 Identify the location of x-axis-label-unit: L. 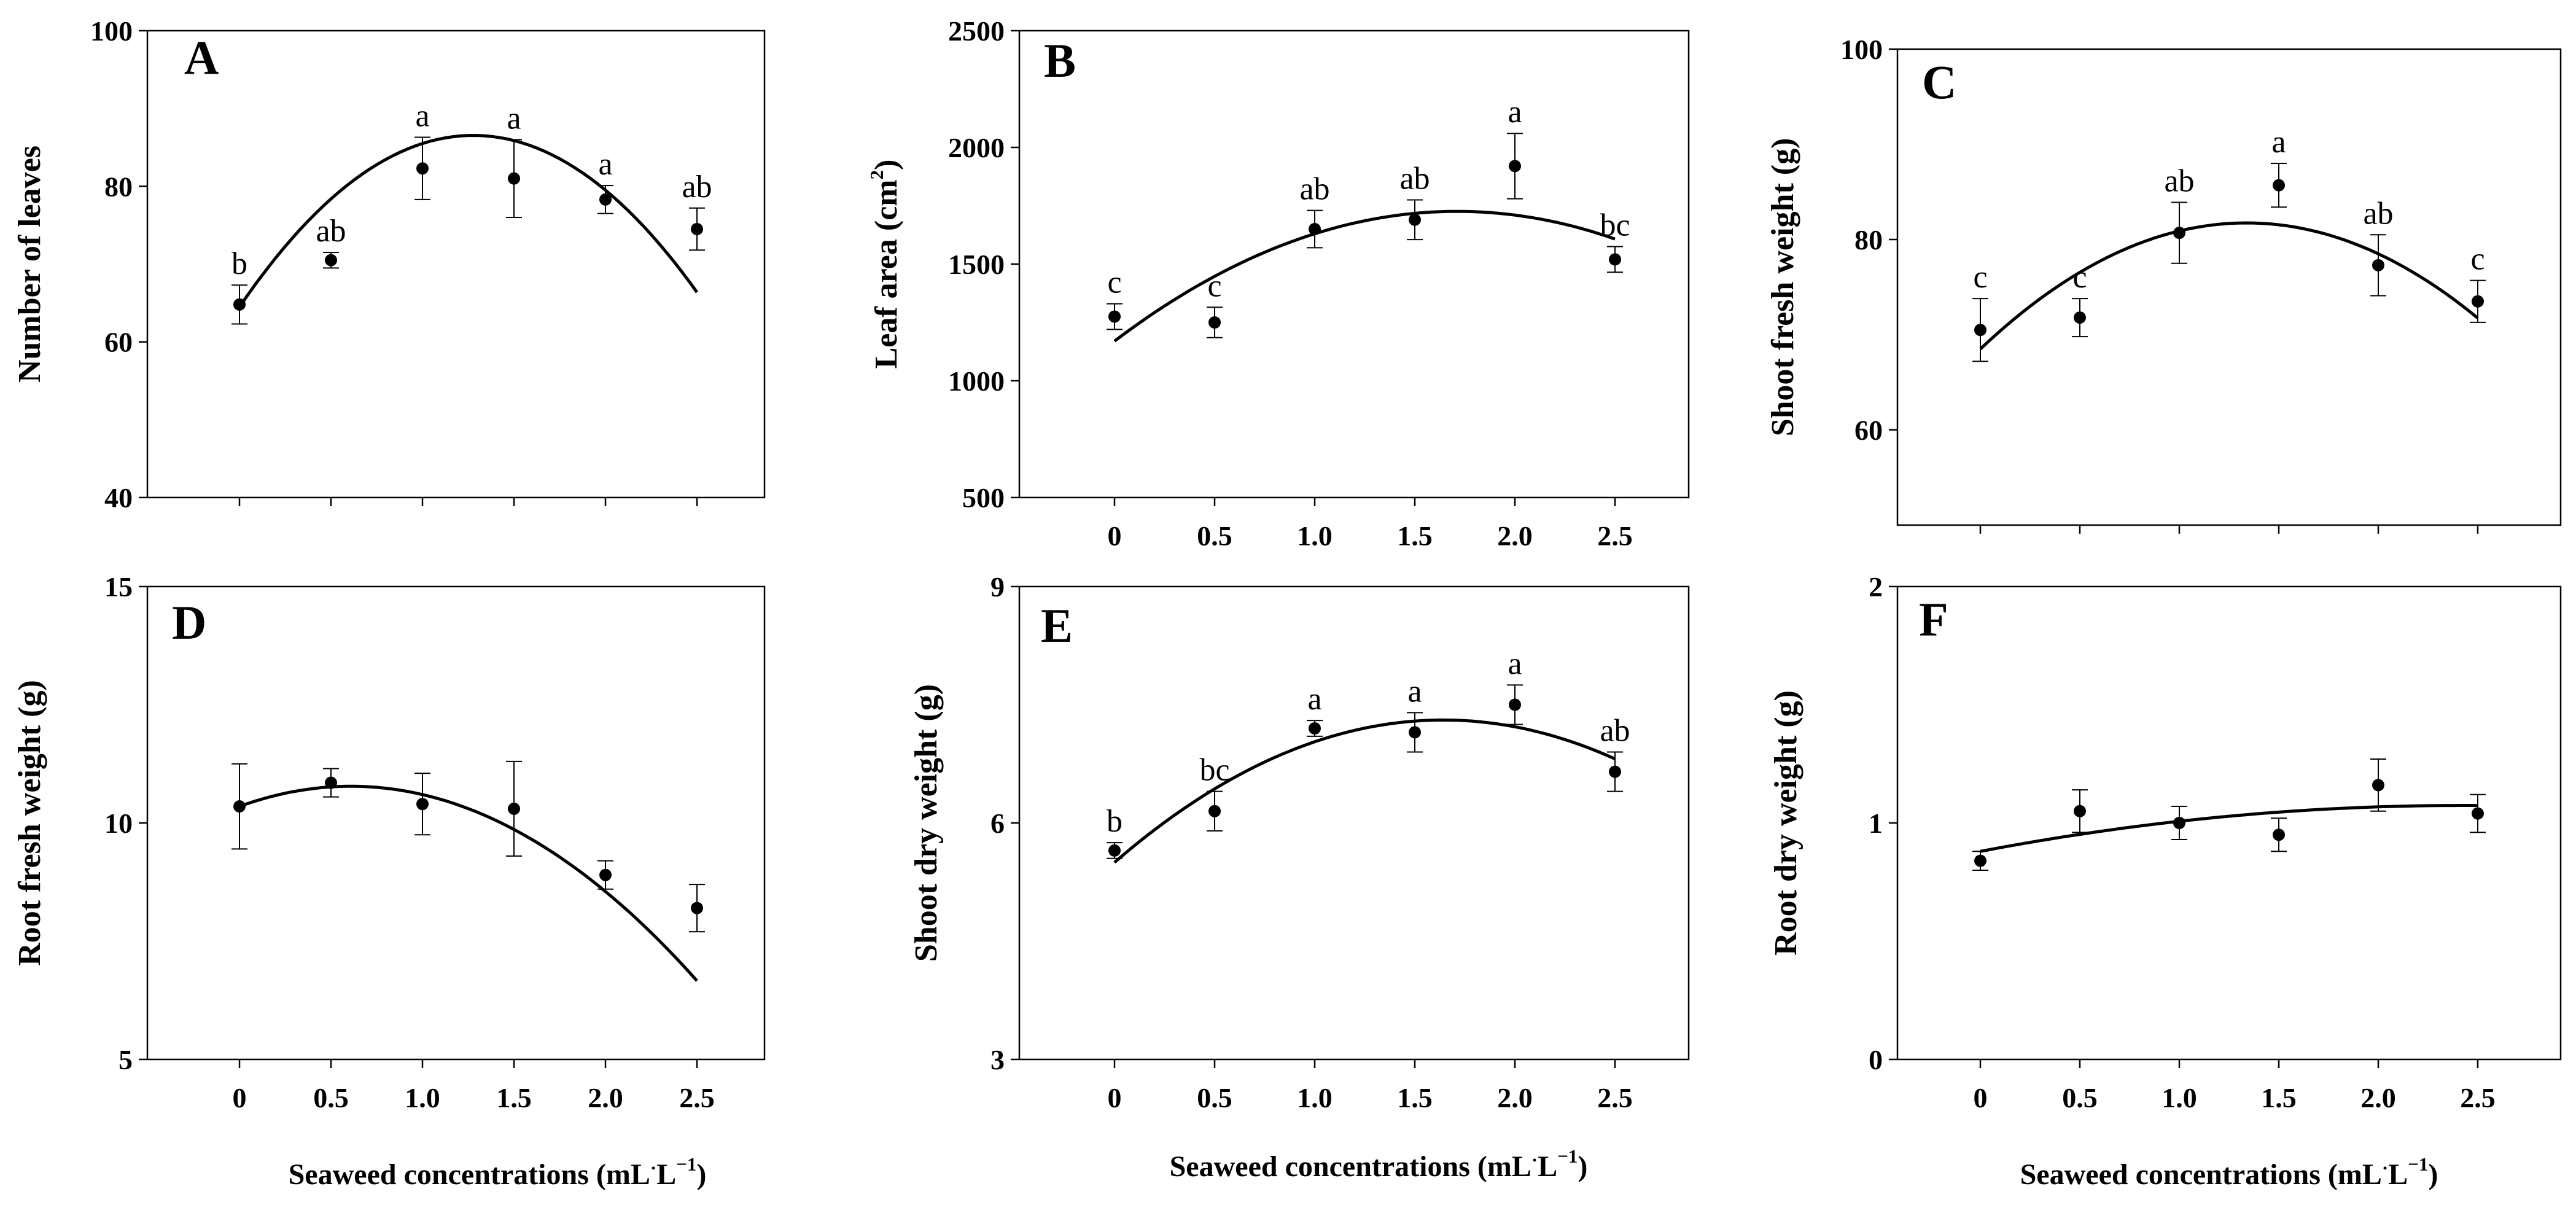
(666, 1174).